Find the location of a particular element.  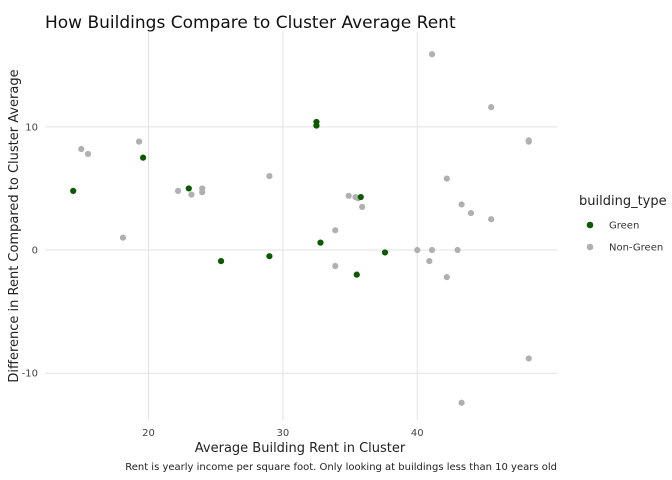

y-tick-label: 10 is located at coordinates (31, 127).